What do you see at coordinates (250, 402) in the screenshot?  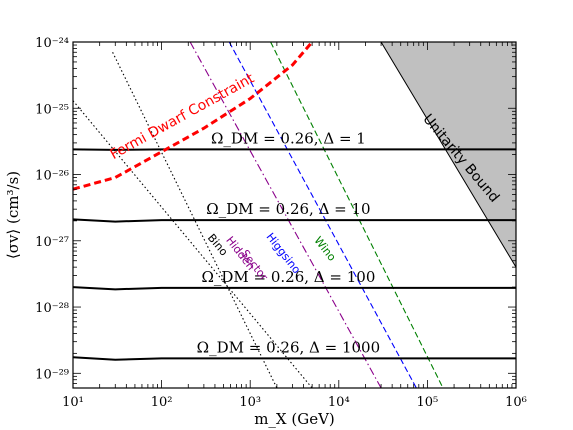 I see `x-tick-label: 10³` at bounding box center [250, 402].